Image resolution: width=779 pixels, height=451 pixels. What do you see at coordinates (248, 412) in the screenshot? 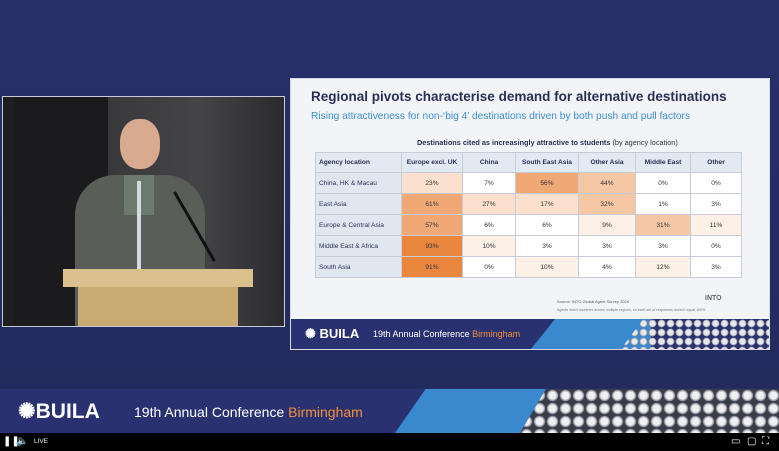
I see `conference-text: 19th Annual Conference Birmingham` at bounding box center [248, 412].